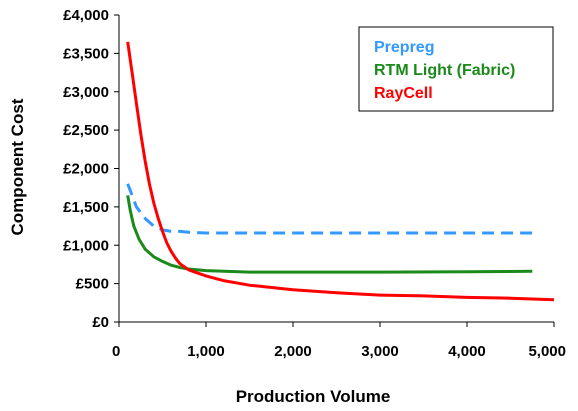 This screenshot has width=578, height=411. I want to click on x-tick-label: 5,000, so click(547, 351).